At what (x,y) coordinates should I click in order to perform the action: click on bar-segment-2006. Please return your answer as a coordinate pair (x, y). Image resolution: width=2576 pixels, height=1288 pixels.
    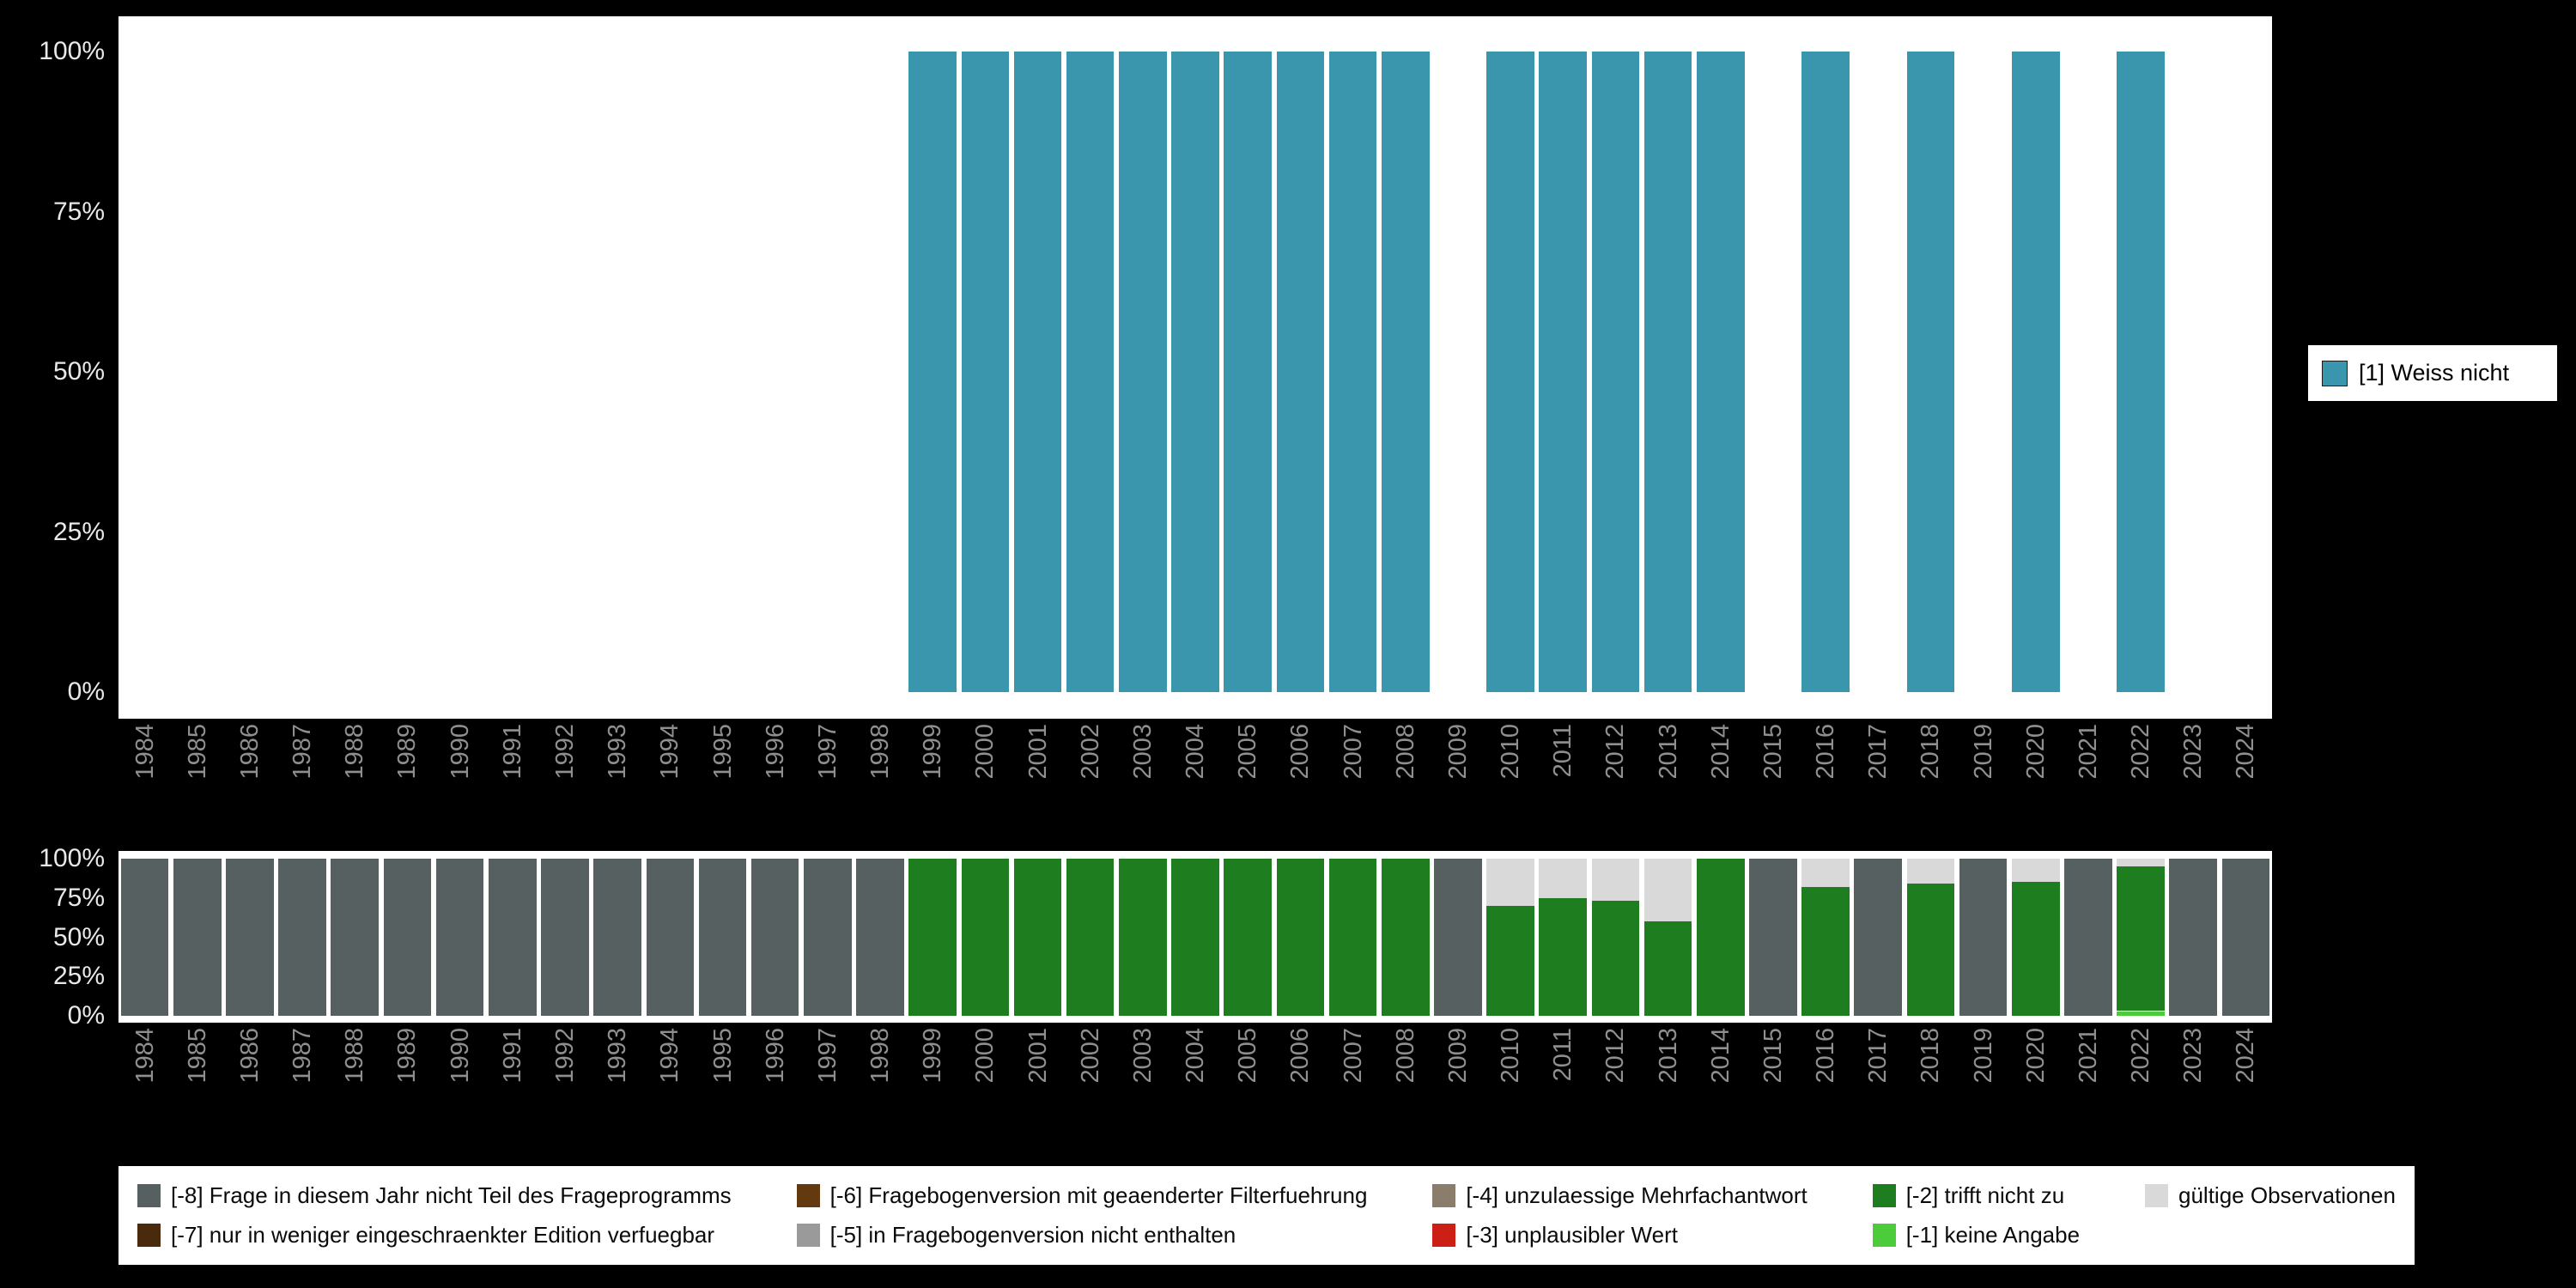
    Looking at the image, I should click on (1301, 372).